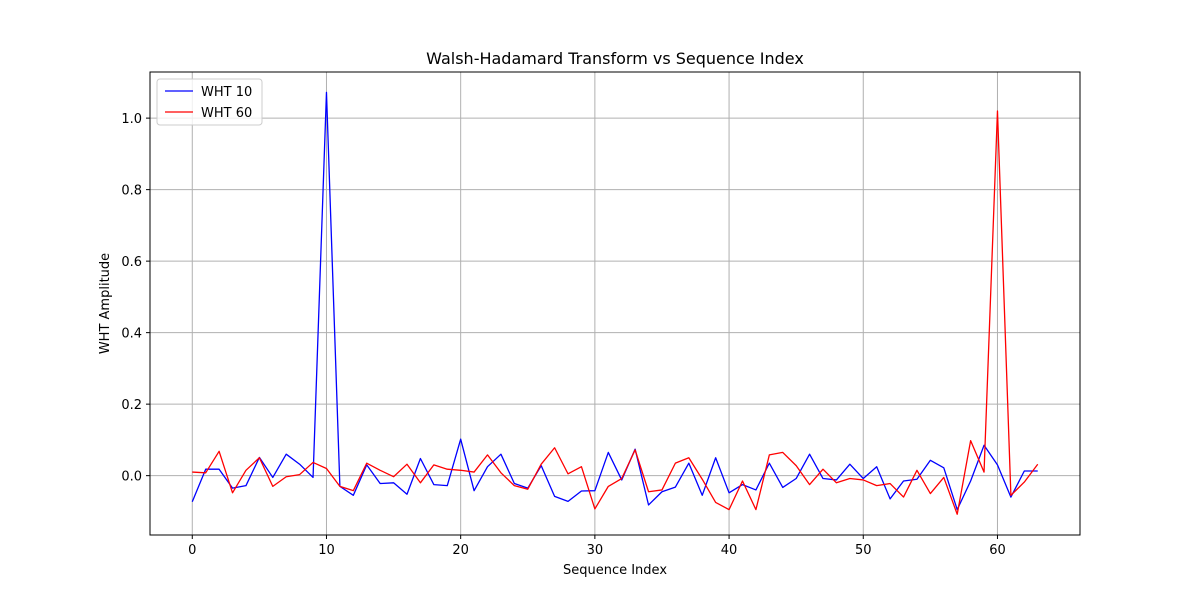 The image size is (1200, 600). Describe the element at coordinates (192, 550) in the screenshot. I see `x-tick-label: 0` at that location.